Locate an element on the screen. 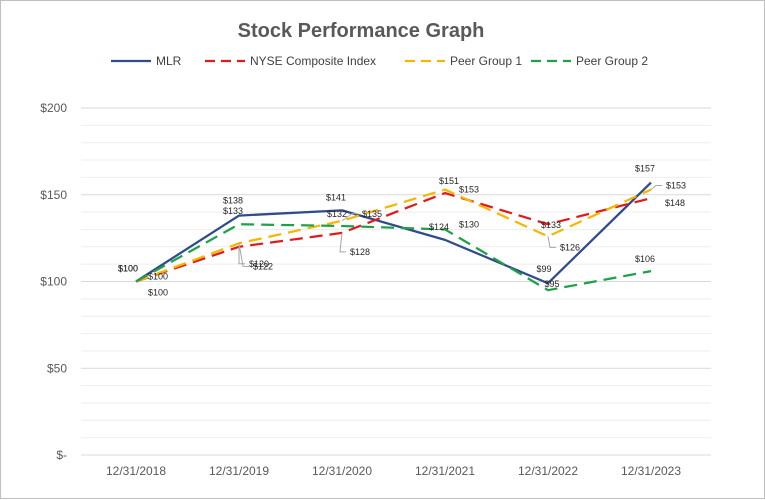  data-label: $128 is located at coordinates (360, 252).